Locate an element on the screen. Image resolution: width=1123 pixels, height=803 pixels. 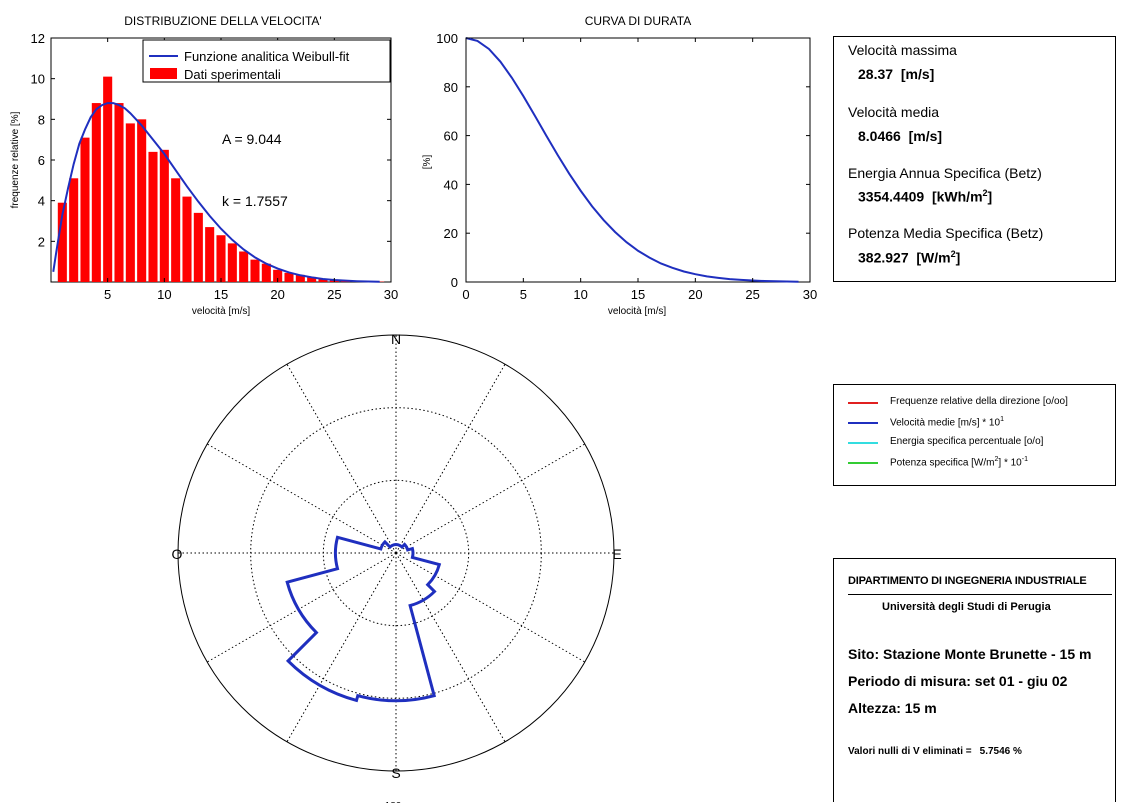
weibull-a-annotation: A = 9.044 is located at coordinates (252, 139).